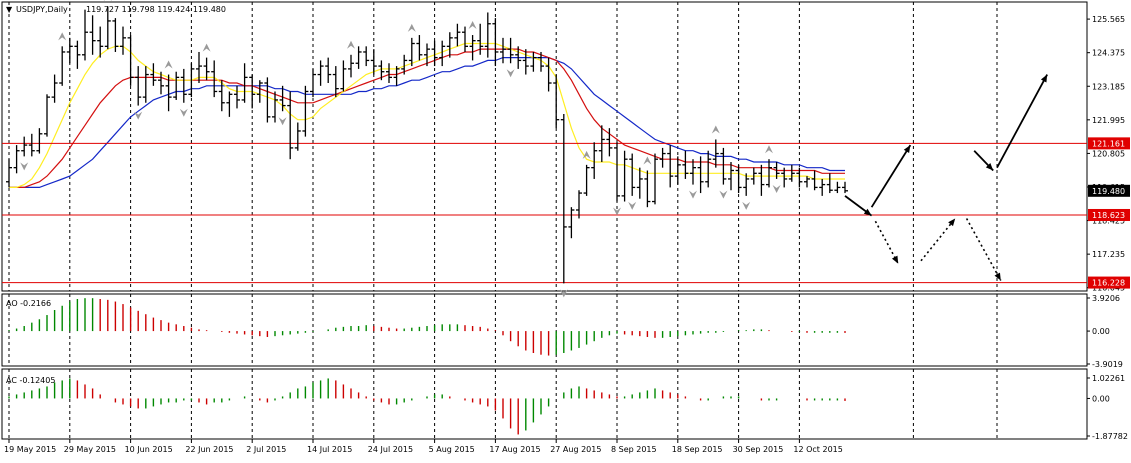  What do you see at coordinates (938, 239) in the screenshot?
I see `forecast-arrow-dotted-up` at bounding box center [938, 239].